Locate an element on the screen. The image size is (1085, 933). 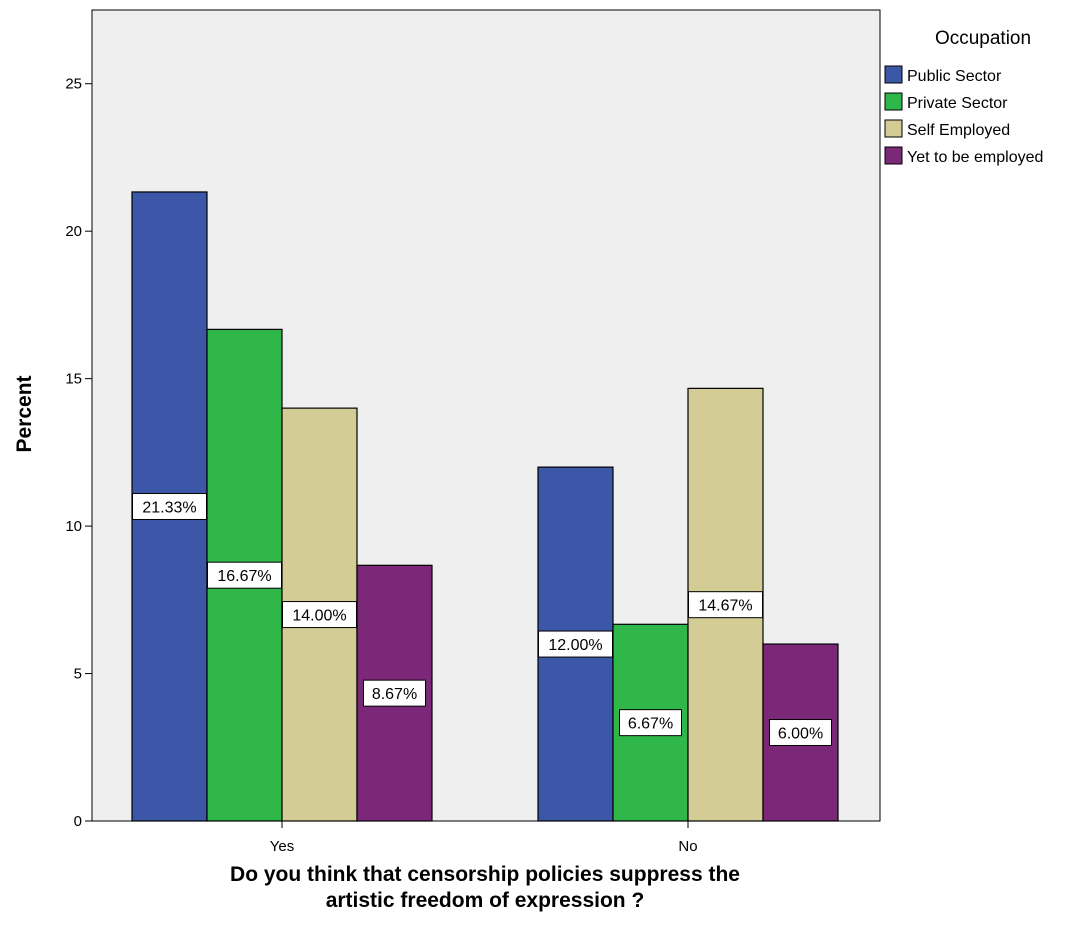
data-label: 12.00% is located at coordinates (575, 644).